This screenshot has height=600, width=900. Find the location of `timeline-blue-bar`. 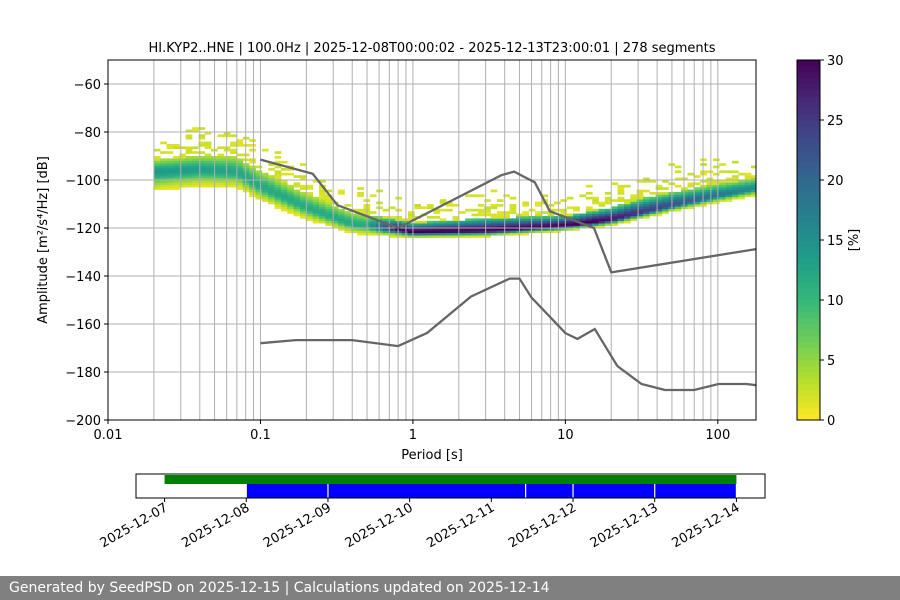

timeline-blue-bar is located at coordinates (549, 491).